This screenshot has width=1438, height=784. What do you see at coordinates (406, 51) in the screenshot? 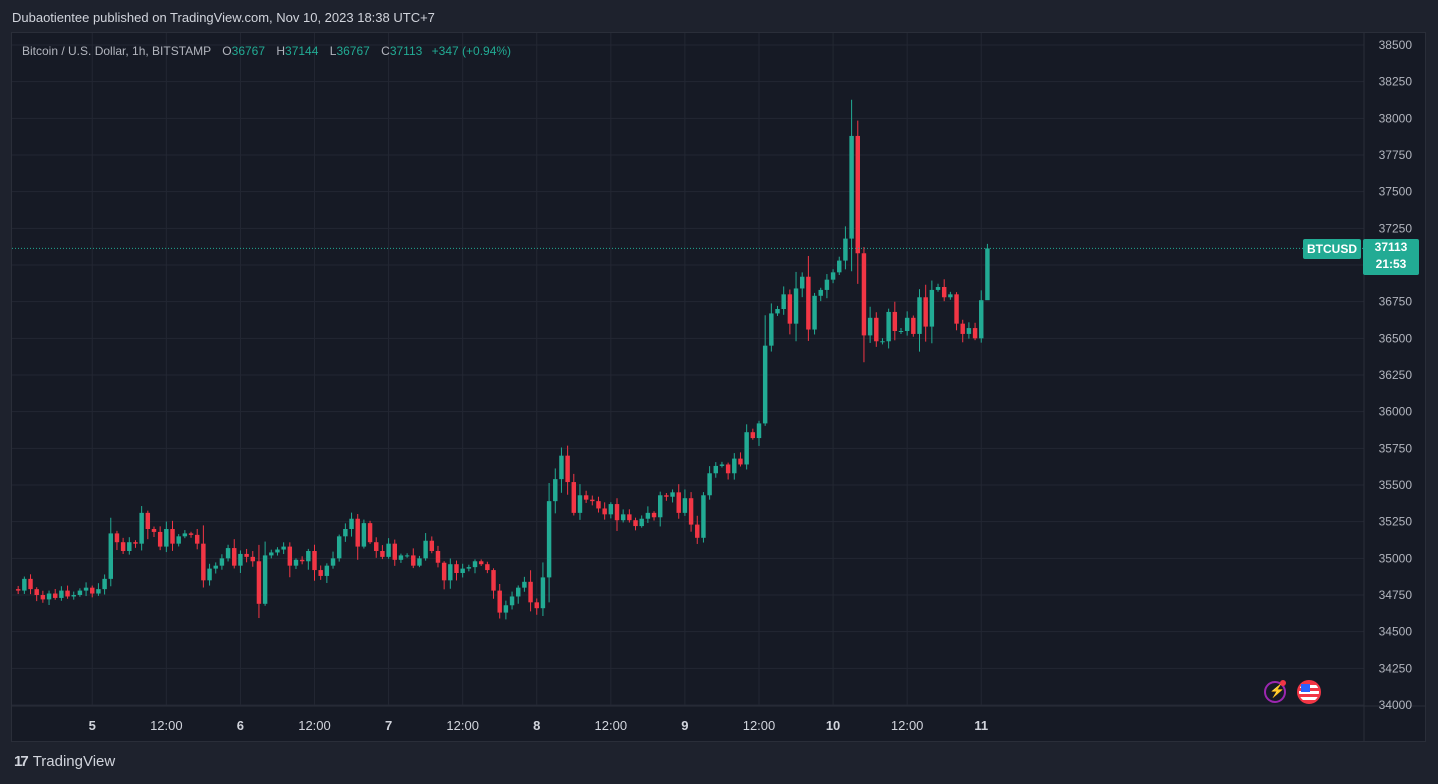
I see `close-value: 37113` at bounding box center [406, 51].